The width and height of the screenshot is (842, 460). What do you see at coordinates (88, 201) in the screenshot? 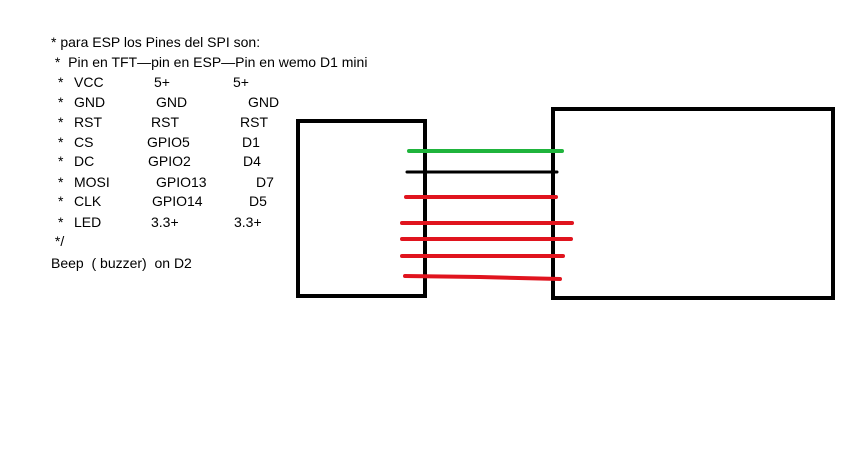
I see `row-tft-pin: CLK` at bounding box center [88, 201].